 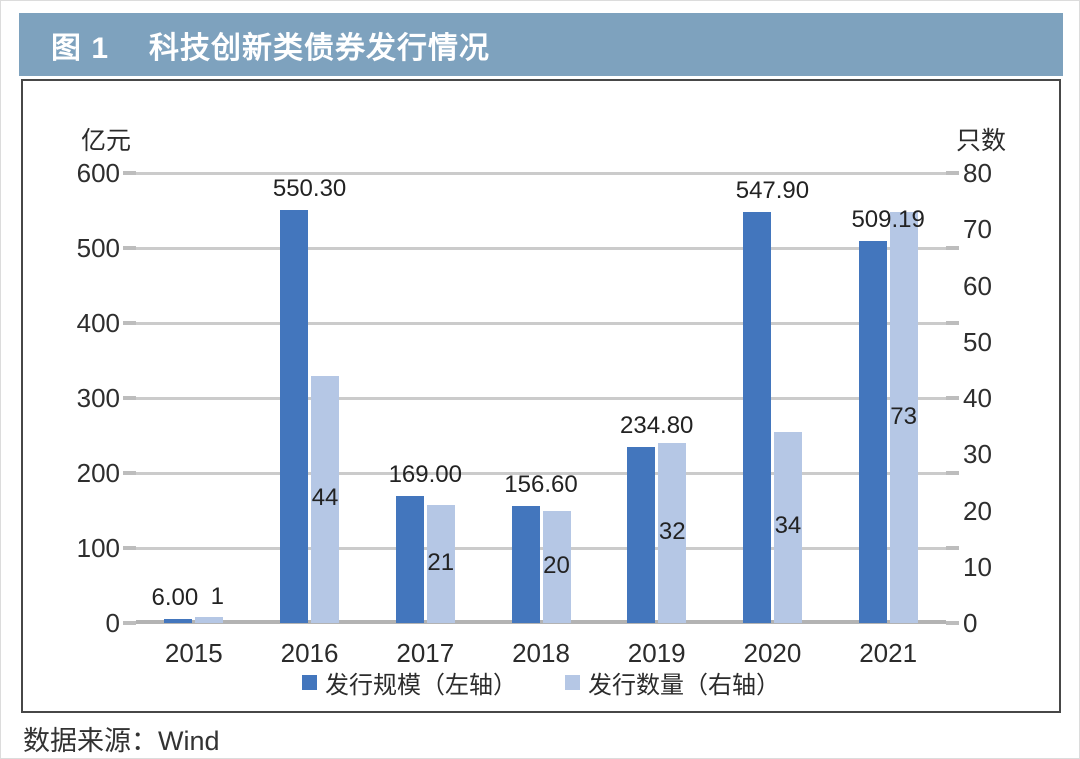 I want to click on right-axis-tick-label: 30, so click(x=977, y=454).